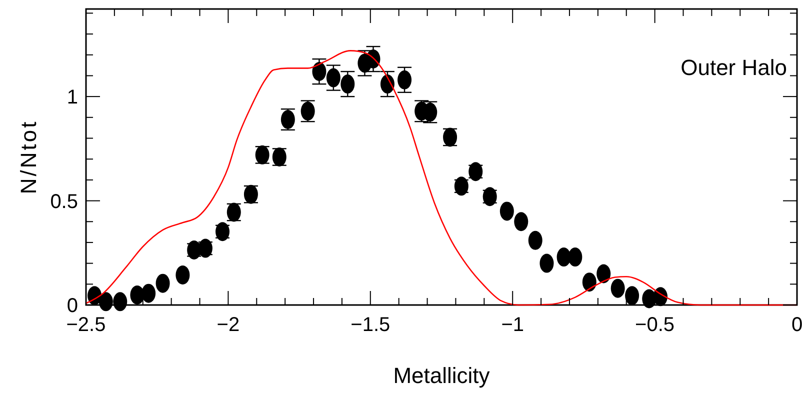  What do you see at coordinates (370, 325) in the screenshot?
I see `x-tick-label: −1.5` at bounding box center [370, 325].